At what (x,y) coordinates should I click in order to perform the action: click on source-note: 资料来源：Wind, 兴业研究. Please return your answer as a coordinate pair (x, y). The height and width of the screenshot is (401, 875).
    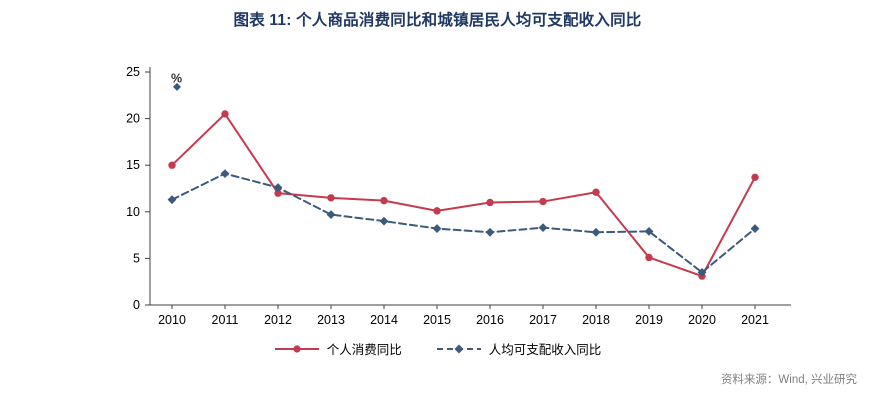
    Looking at the image, I should click on (788, 380).